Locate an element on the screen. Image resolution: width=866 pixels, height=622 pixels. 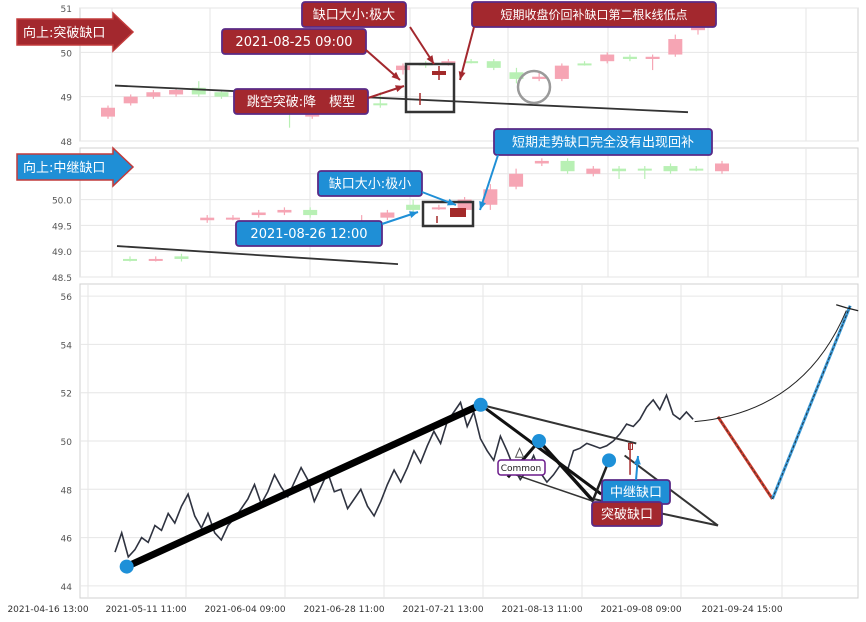
callout-gap-time-mid-box is located at coordinates (309, 233).